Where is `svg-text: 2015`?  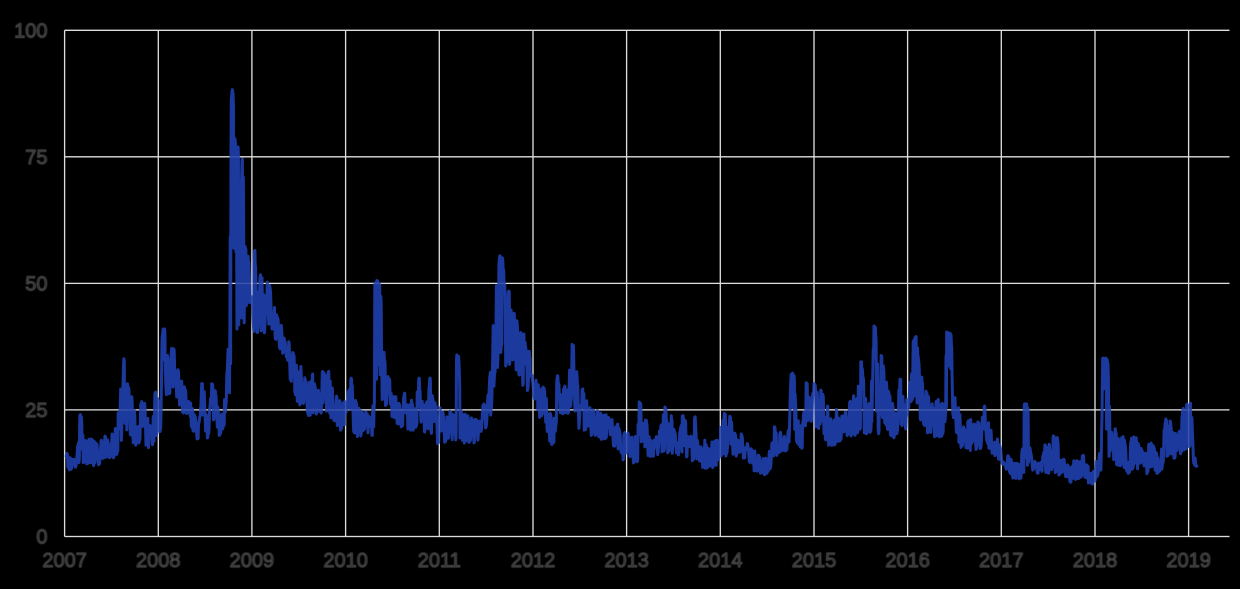
svg-text: 2015 is located at coordinates (814, 561).